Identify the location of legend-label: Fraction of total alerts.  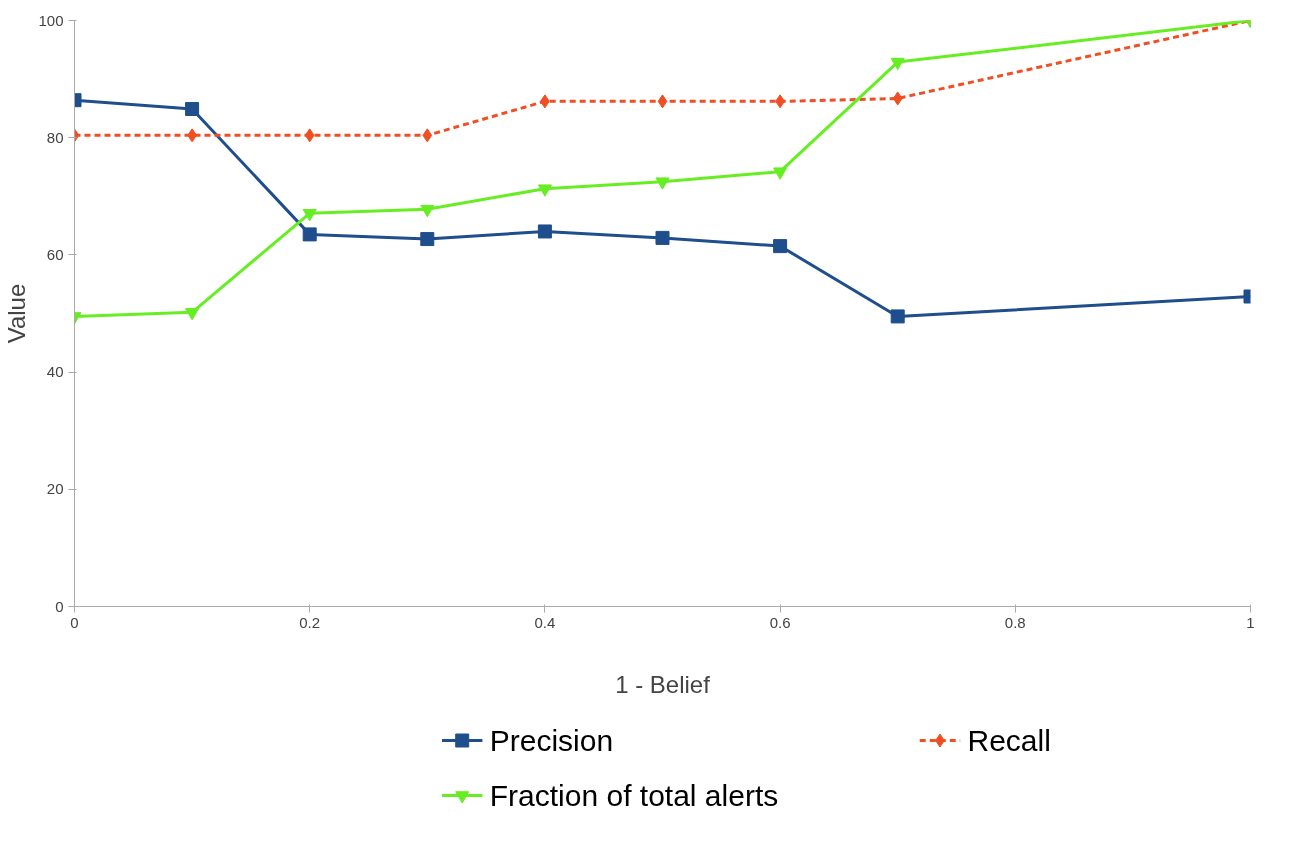
(634, 795).